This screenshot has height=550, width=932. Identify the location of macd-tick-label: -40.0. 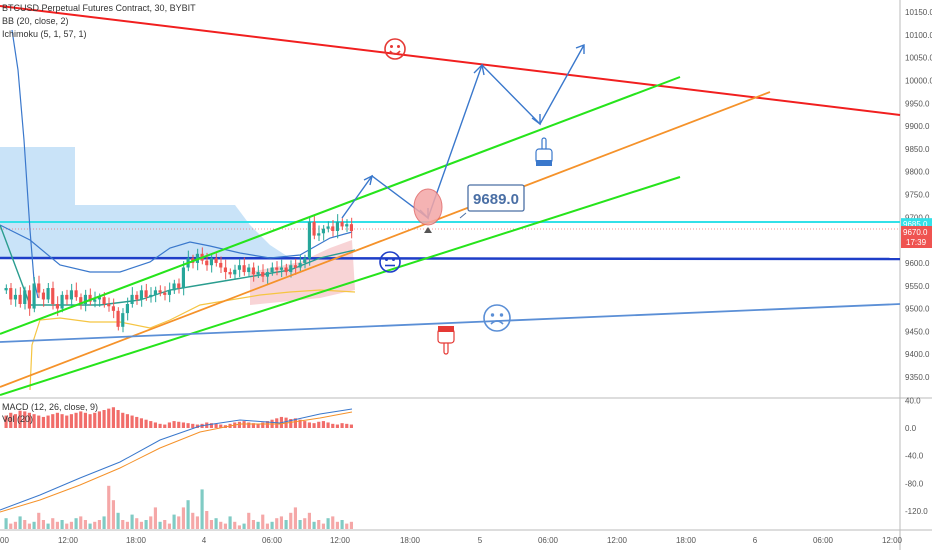
(914, 456).